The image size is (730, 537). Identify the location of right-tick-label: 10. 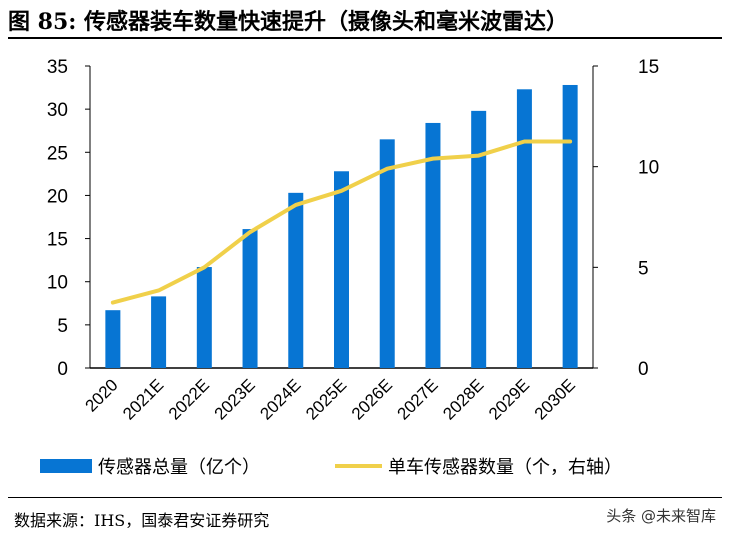
(648, 168).